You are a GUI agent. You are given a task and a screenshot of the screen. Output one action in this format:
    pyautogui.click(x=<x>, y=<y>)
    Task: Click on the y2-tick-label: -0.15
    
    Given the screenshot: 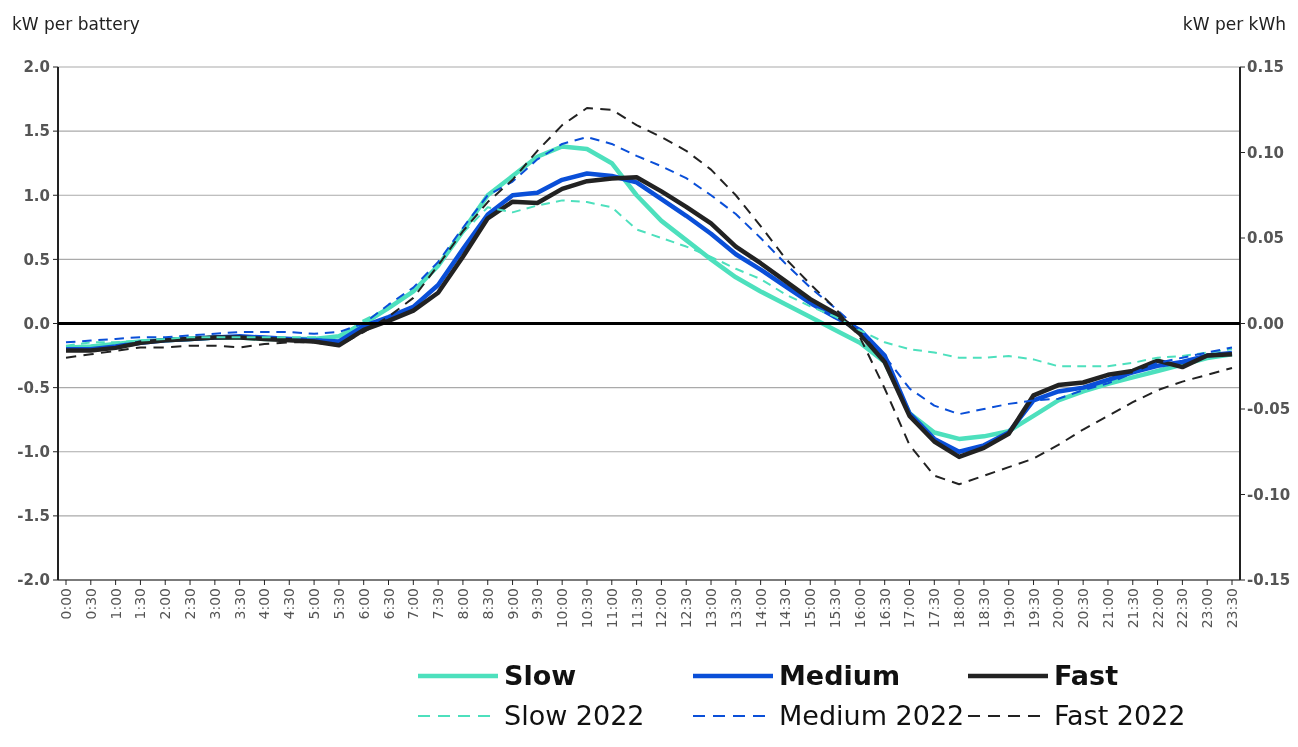 What is the action you would take?
    pyautogui.click(x=1269, y=580)
    